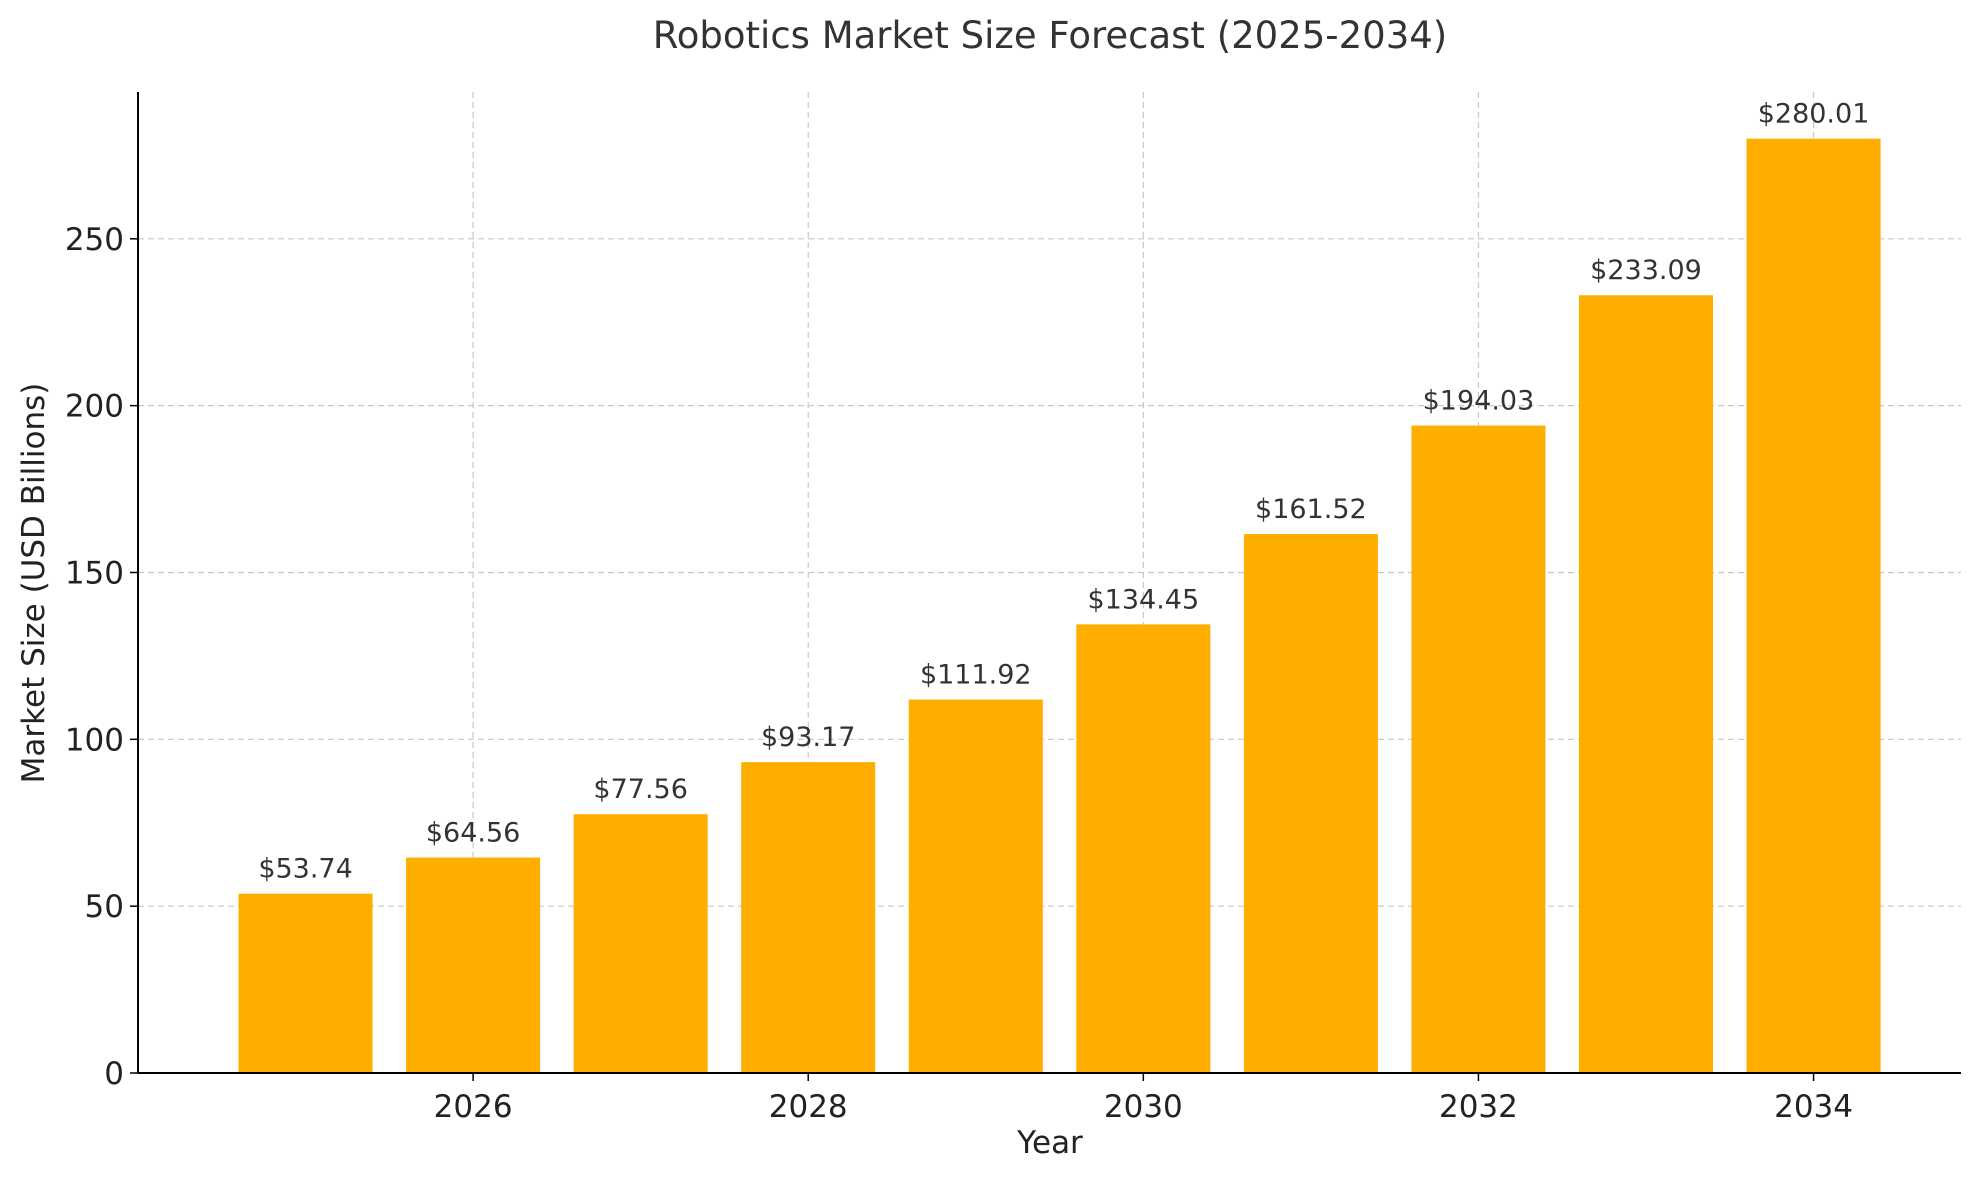 This screenshot has height=1180, width=1979. Describe the element at coordinates (94, 407) in the screenshot. I see `y-tick-label: 200` at that location.